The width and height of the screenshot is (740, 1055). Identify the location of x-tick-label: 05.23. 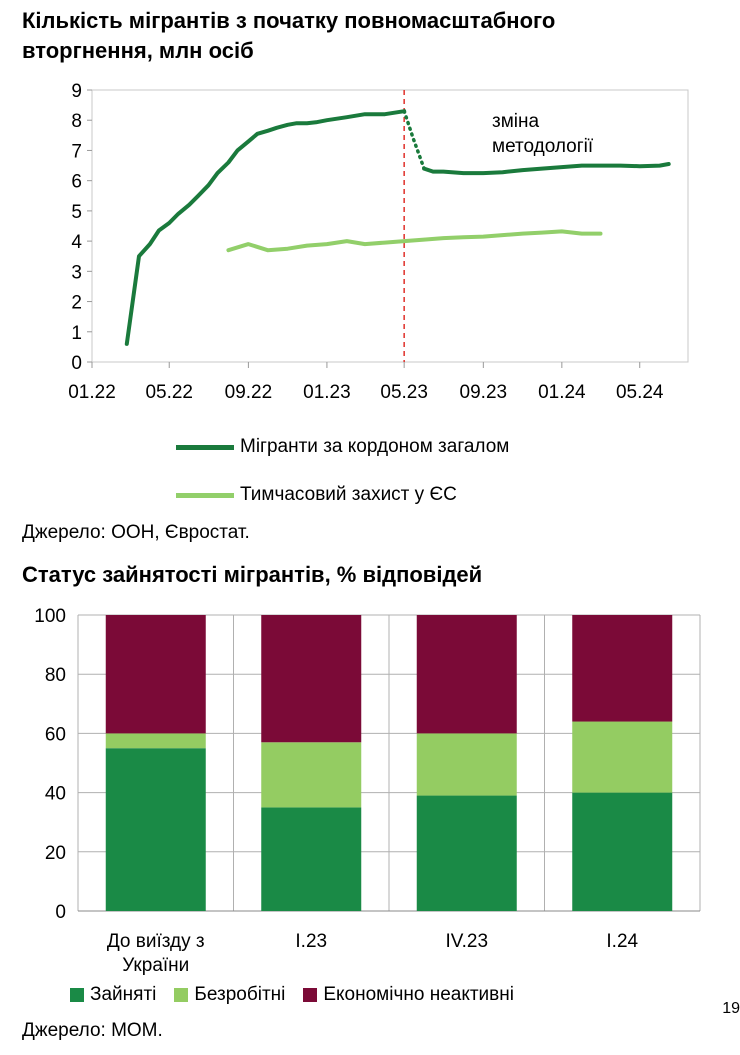
(404, 392).